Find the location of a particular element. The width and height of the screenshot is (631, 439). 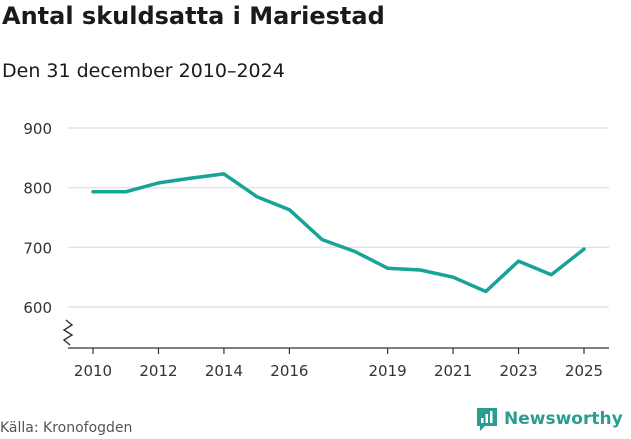

newsworthy-icon is located at coordinates (487, 419).